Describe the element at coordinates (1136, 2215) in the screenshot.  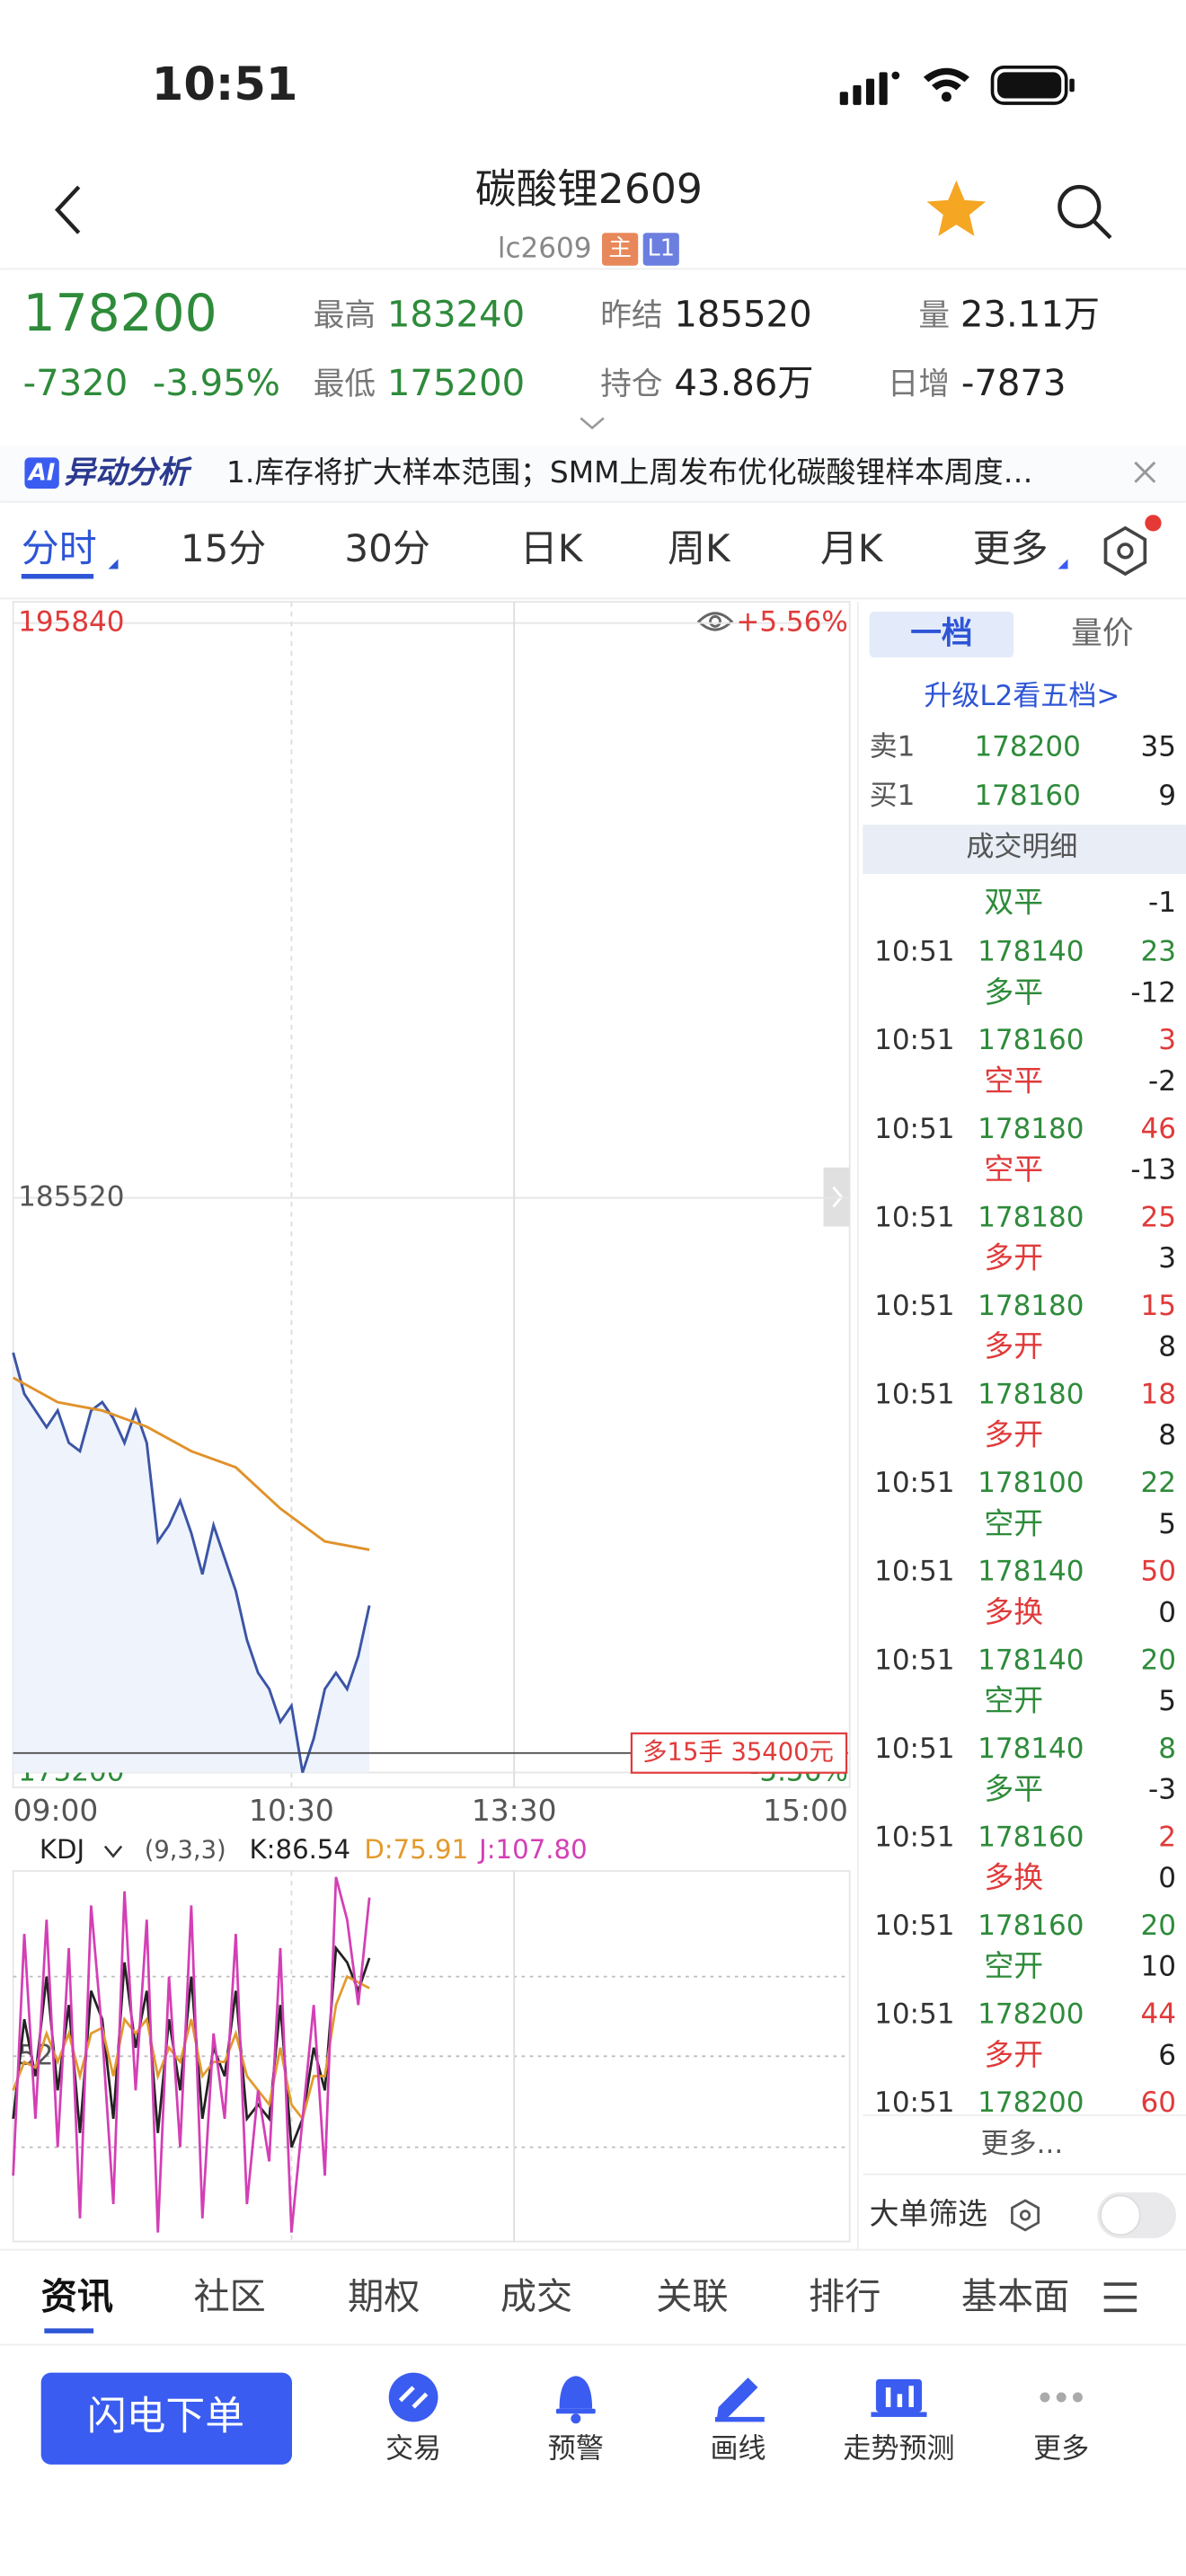
I see `filter-toggle` at that location.